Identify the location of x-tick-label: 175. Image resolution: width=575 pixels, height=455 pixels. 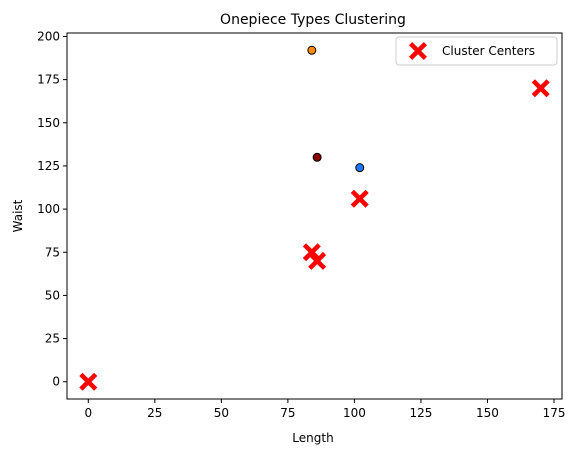
(554, 413).